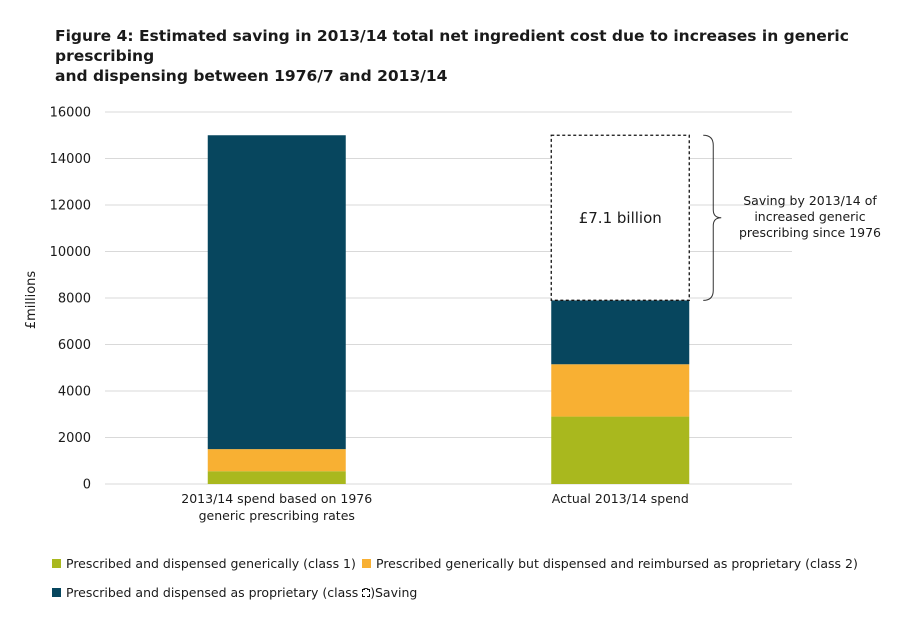  I want to click on x-category-label-1-0: Actual 2013/14 spend, so click(620, 498).